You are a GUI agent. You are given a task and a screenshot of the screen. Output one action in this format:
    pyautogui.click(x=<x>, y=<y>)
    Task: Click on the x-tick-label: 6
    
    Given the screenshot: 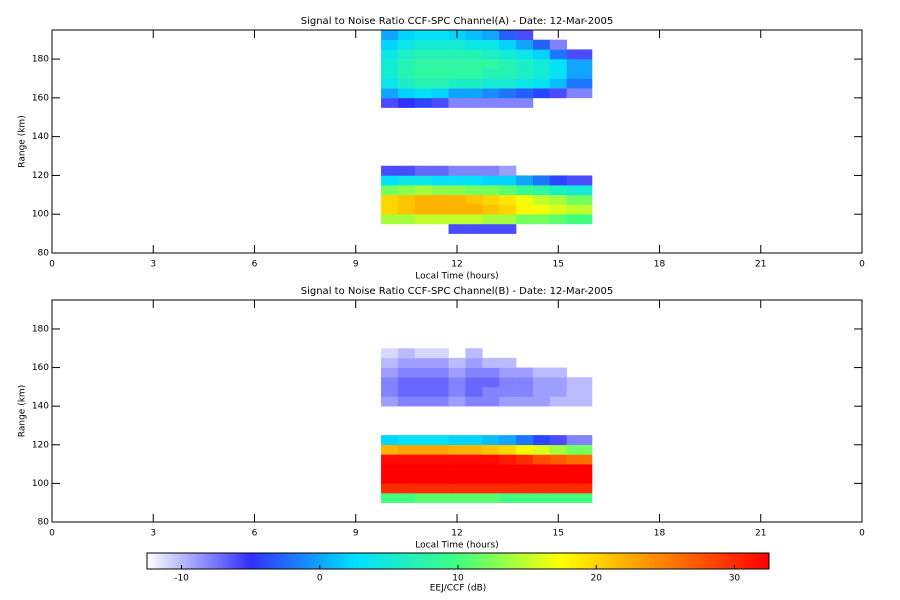 What is the action you would take?
    pyautogui.click(x=255, y=265)
    